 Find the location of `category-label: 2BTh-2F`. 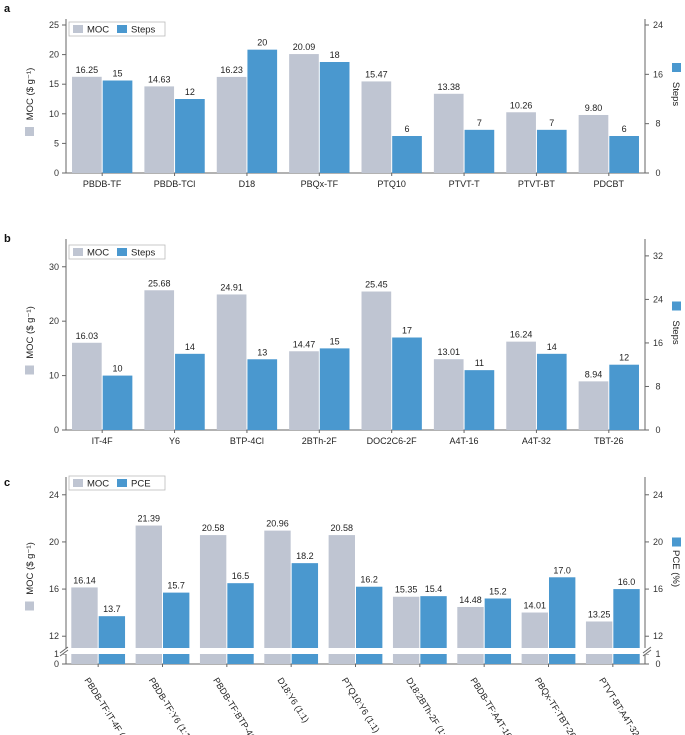

category-label: 2BTh-2F is located at coordinates (320, 441).